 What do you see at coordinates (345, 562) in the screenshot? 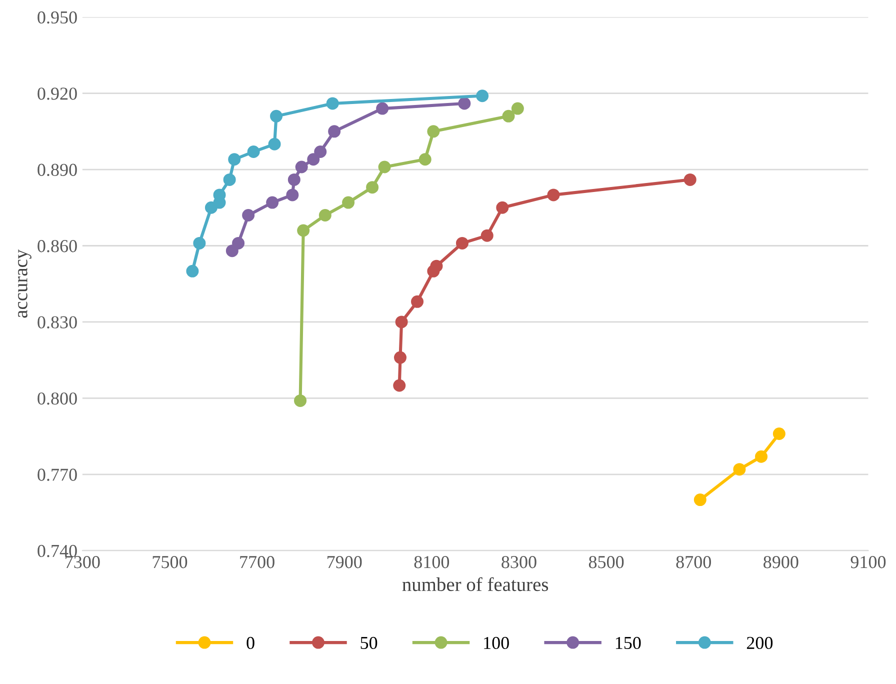
I see `x-tick-label: 7900` at bounding box center [345, 562].